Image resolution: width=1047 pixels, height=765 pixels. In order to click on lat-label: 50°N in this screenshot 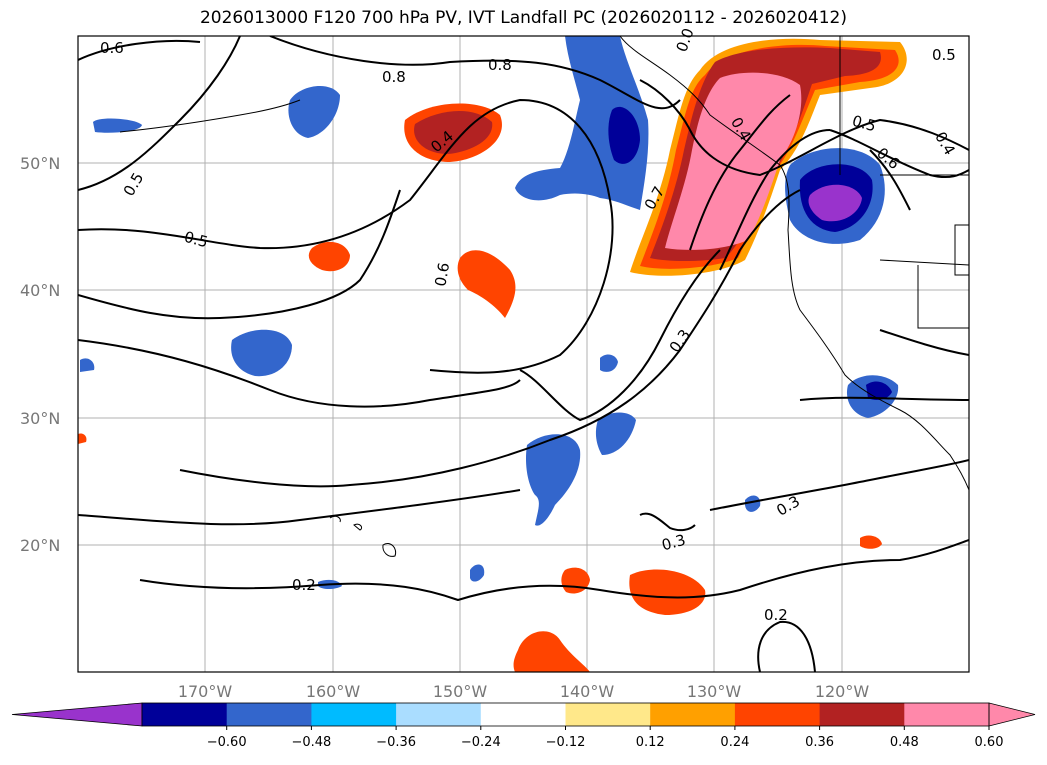, I will do `click(40, 163)`.